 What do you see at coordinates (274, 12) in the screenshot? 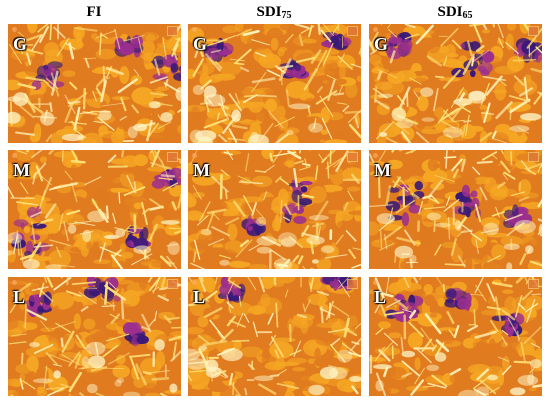
I see `column-header-sdi75: SDI75` at bounding box center [274, 12].